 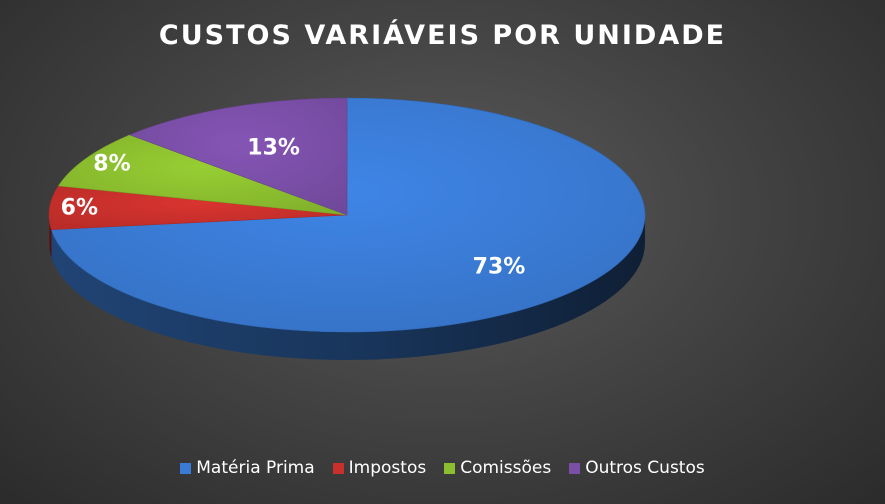 What do you see at coordinates (273, 147) in the screenshot?
I see `data-label-4: 13%` at bounding box center [273, 147].